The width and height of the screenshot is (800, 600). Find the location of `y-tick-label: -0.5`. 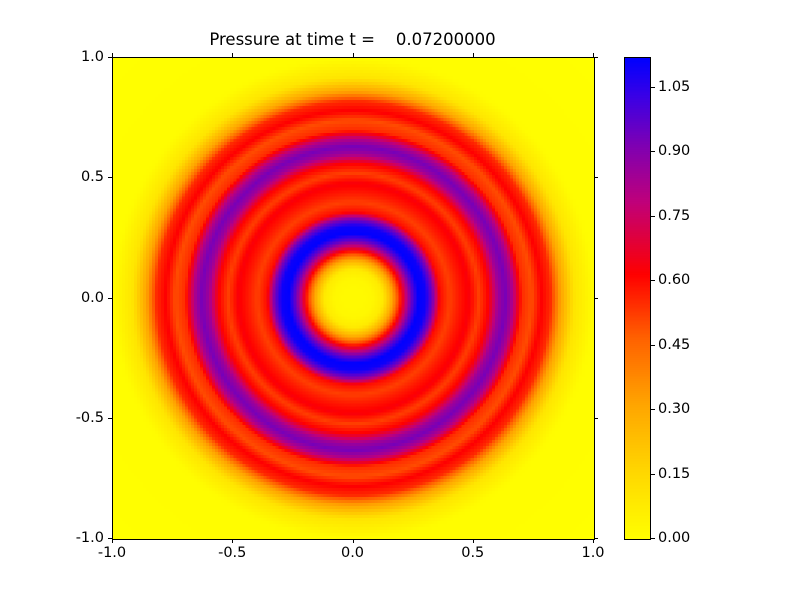

y-tick-label: -0.5 is located at coordinates (89, 417).